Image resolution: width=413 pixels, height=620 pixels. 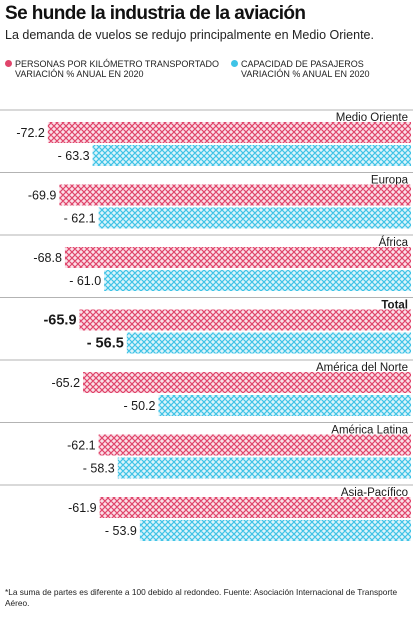 I want to click on category-label: Medio Oriente, so click(x=372, y=118).